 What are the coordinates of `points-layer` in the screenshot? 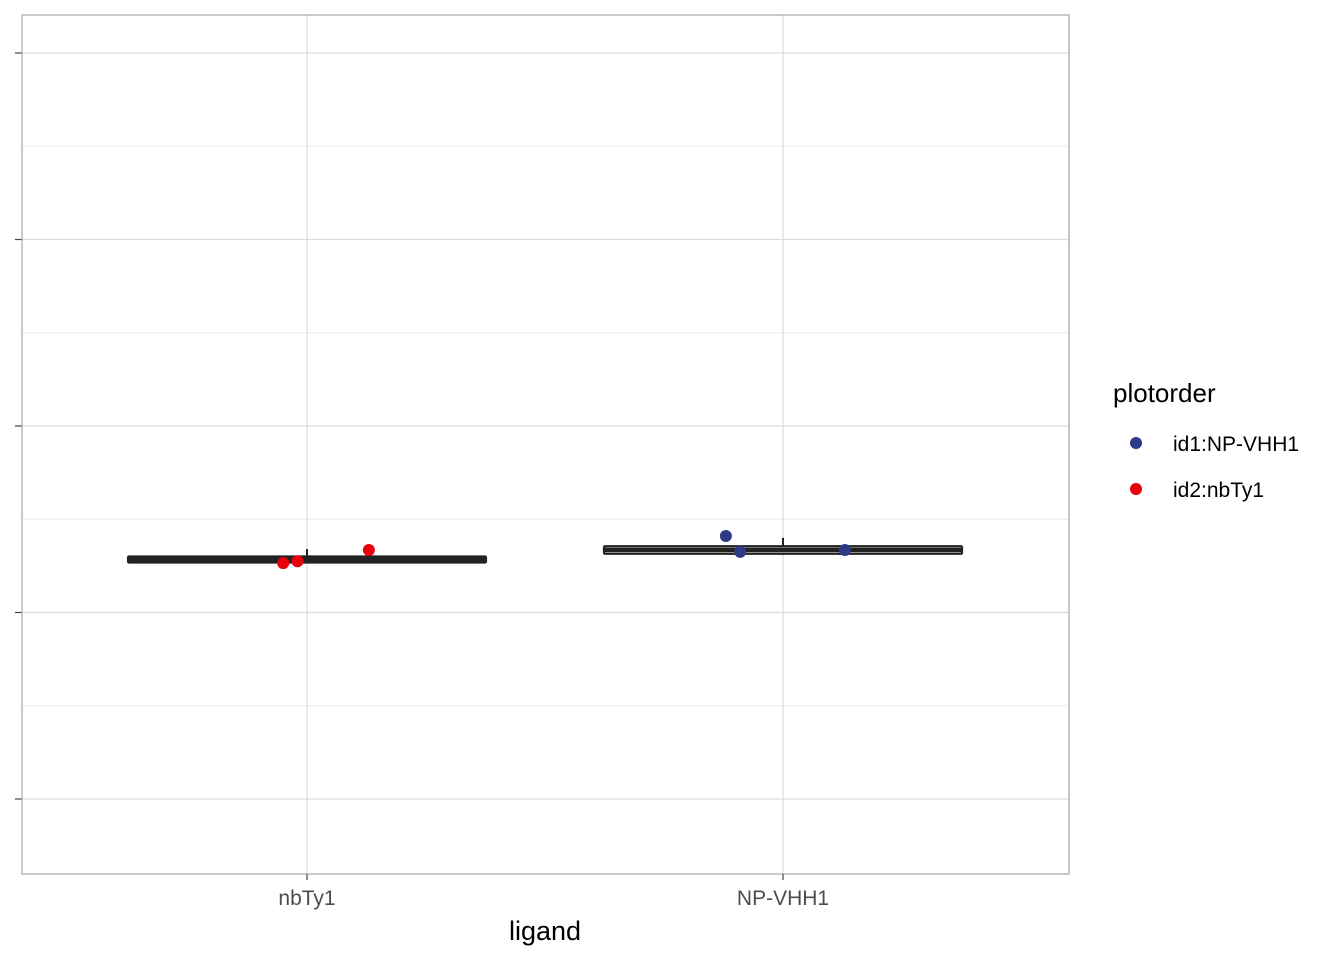 It's located at (564, 550).